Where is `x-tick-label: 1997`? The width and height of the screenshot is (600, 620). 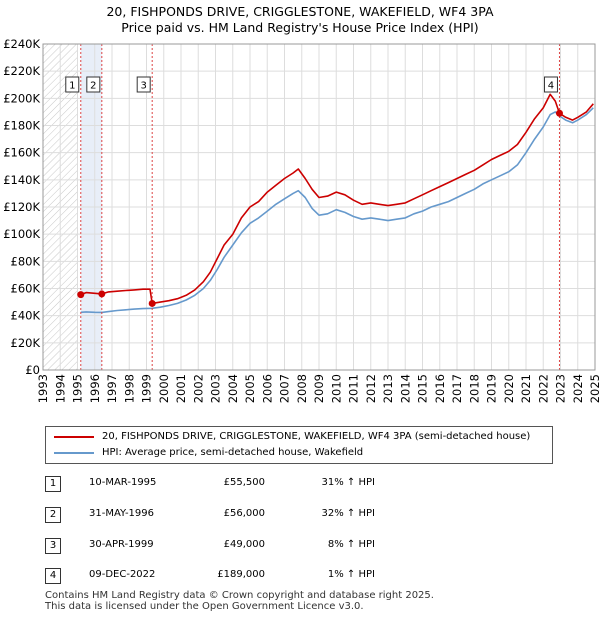
x-tick-label: 1997 is located at coordinates (112, 388).